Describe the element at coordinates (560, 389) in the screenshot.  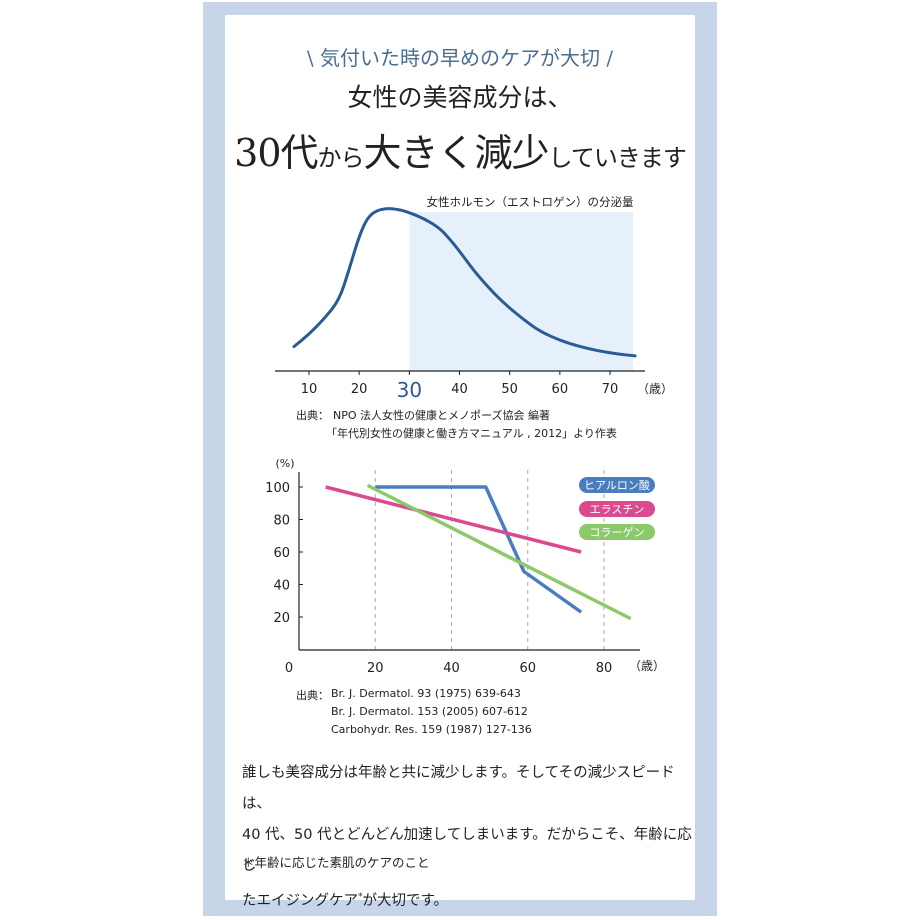
I see `chart1-x-tick: 60` at that location.